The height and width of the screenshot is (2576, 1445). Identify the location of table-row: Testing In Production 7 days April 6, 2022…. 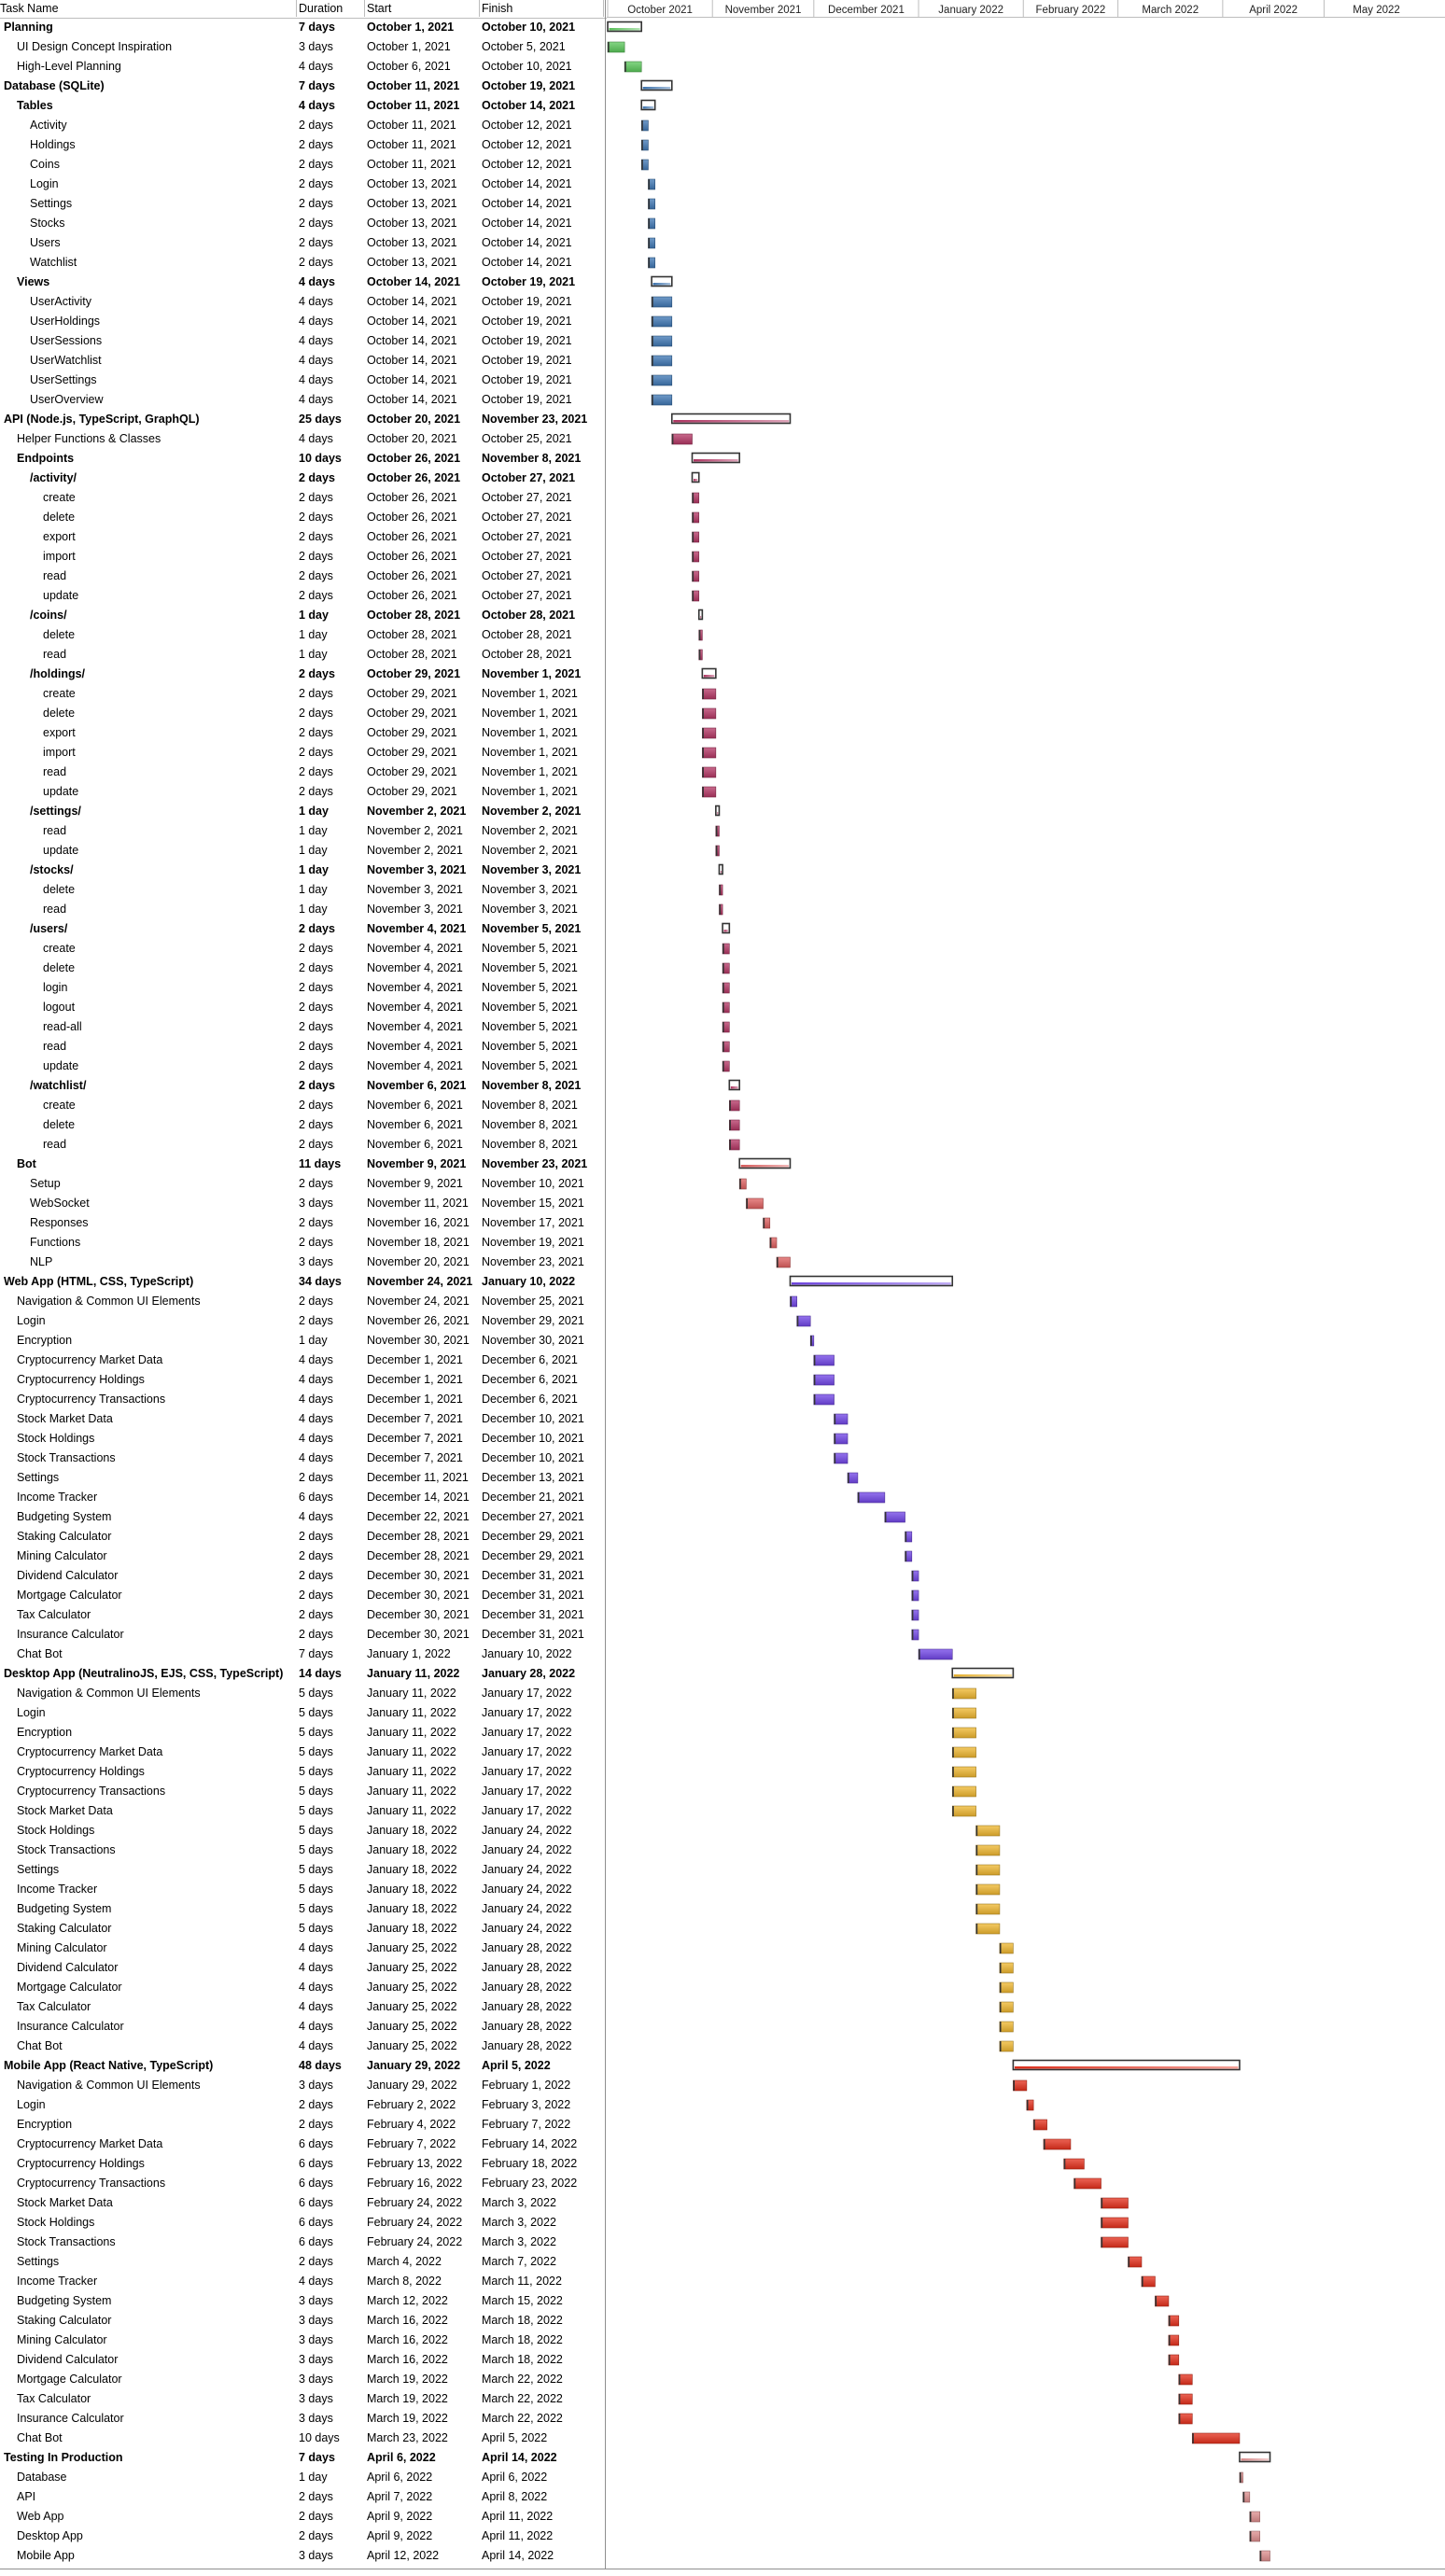
(303, 2458).